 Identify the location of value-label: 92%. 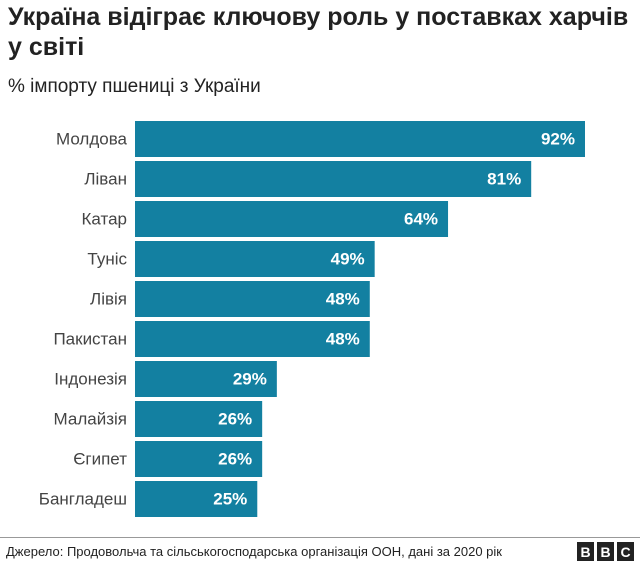
(558, 138).